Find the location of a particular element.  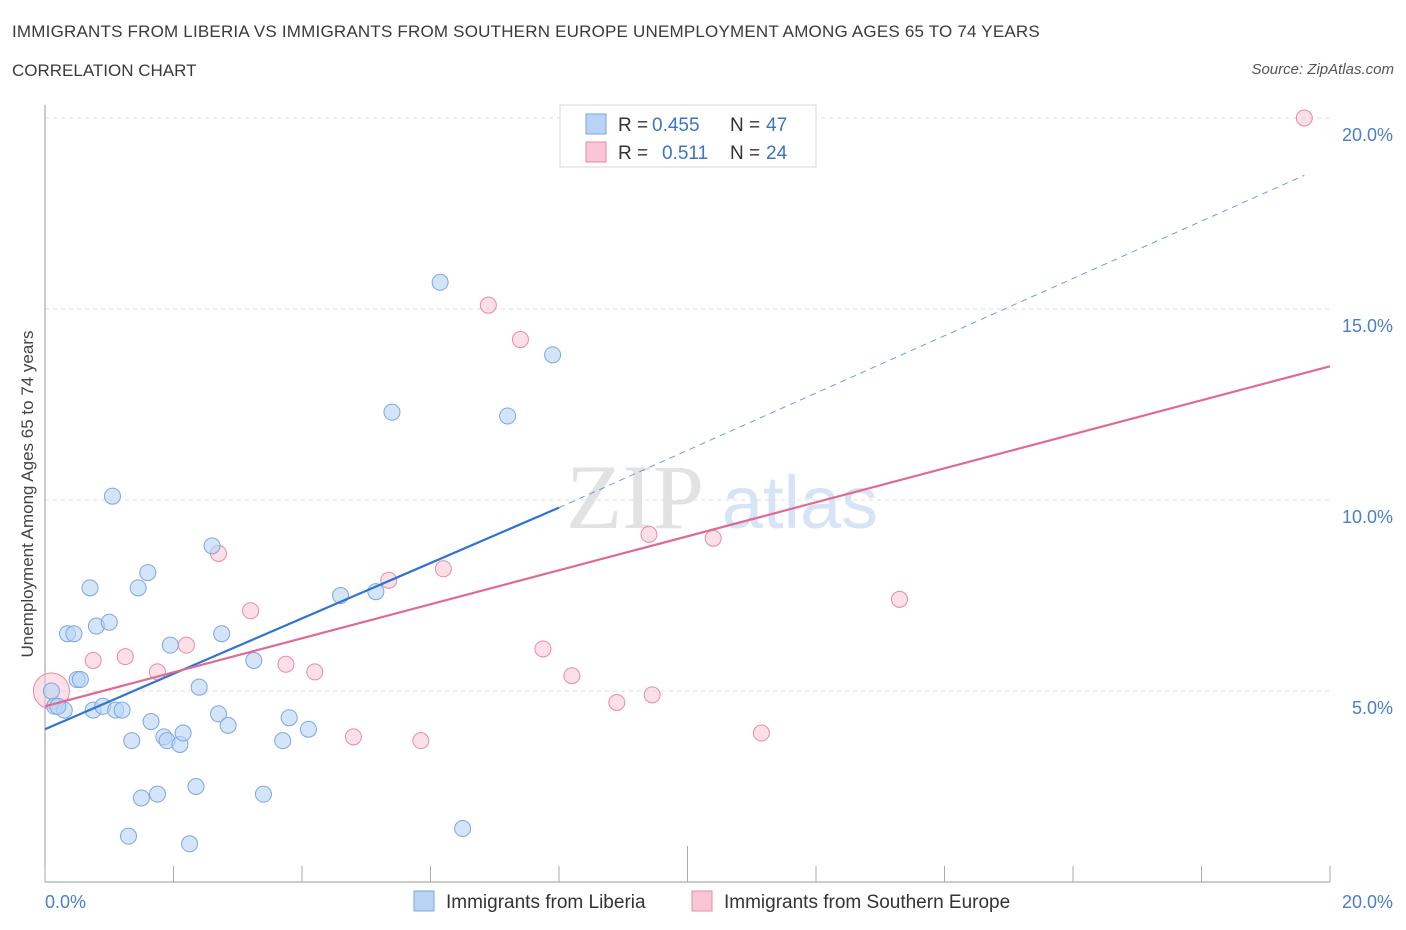

x-tick-label-1: 20.0% is located at coordinates (1367, 902).